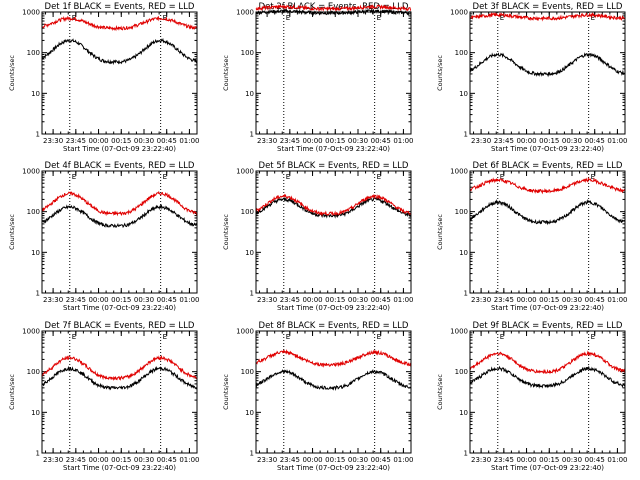 This screenshot has width=640, height=480. Describe the element at coordinates (334, 166) in the screenshot. I see `chart-title: Det 5f BLACK = Events, RED = LLD` at that location.